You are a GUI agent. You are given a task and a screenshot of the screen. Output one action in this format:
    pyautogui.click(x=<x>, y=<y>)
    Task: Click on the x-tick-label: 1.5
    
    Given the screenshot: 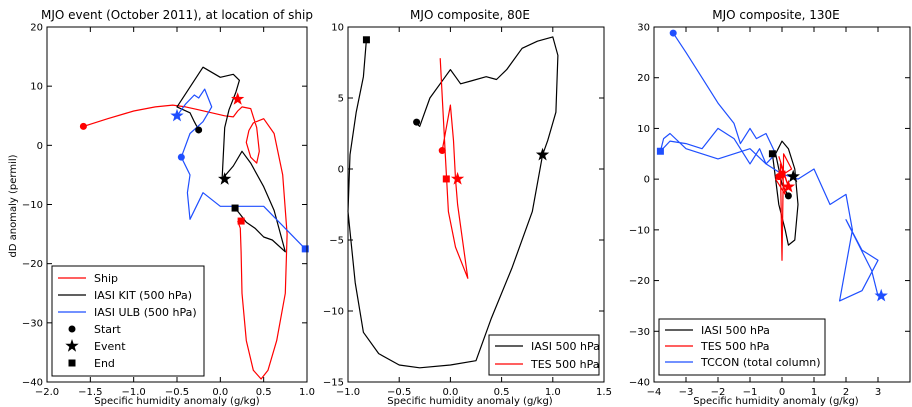 What is the action you would take?
    pyautogui.click(x=604, y=392)
    